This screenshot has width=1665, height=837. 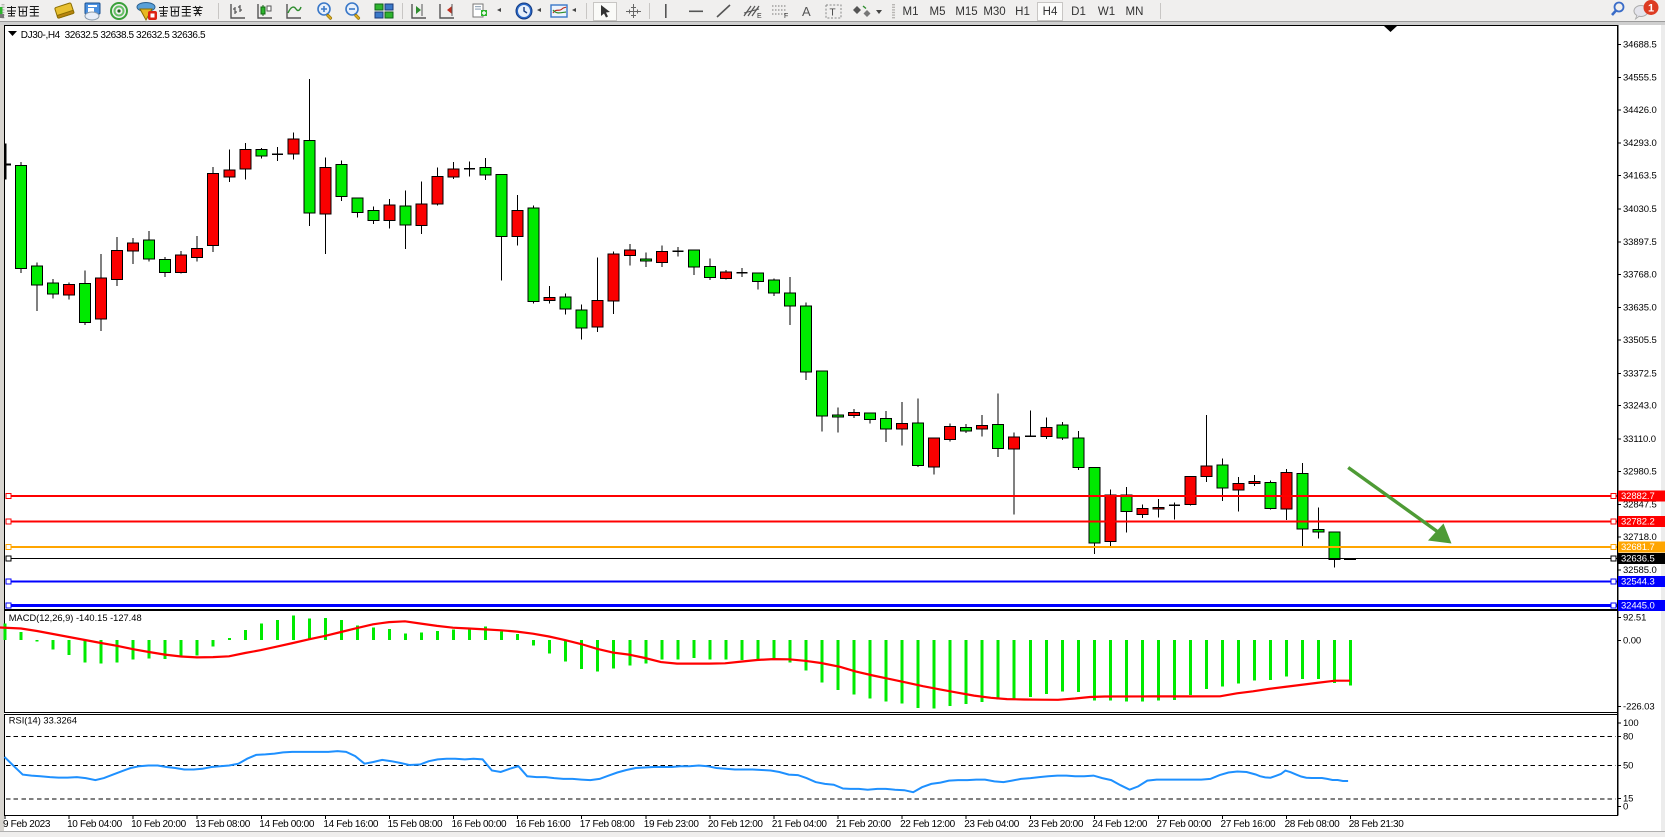 I want to click on svg-text: 80, so click(x=1628, y=737).